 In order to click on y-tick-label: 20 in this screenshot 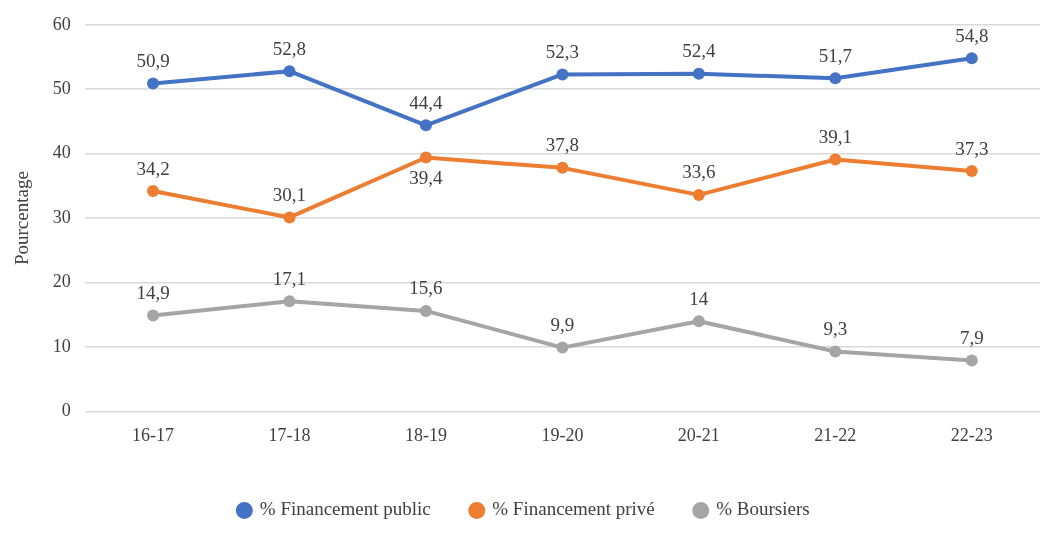, I will do `click(61, 281)`.